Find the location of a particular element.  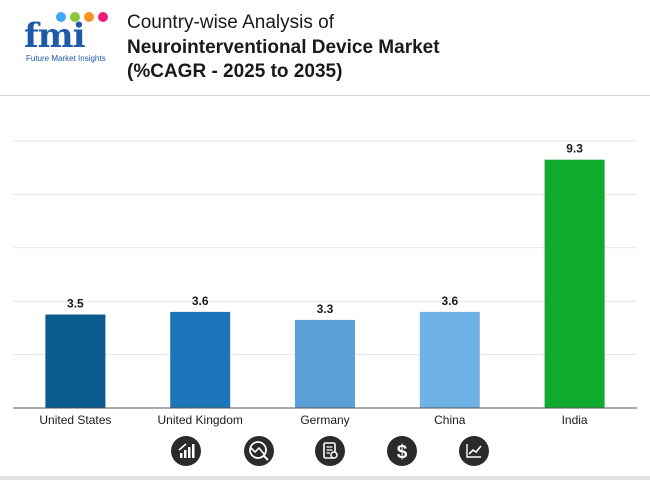

trend-circle-icon is located at coordinates (259, 451).